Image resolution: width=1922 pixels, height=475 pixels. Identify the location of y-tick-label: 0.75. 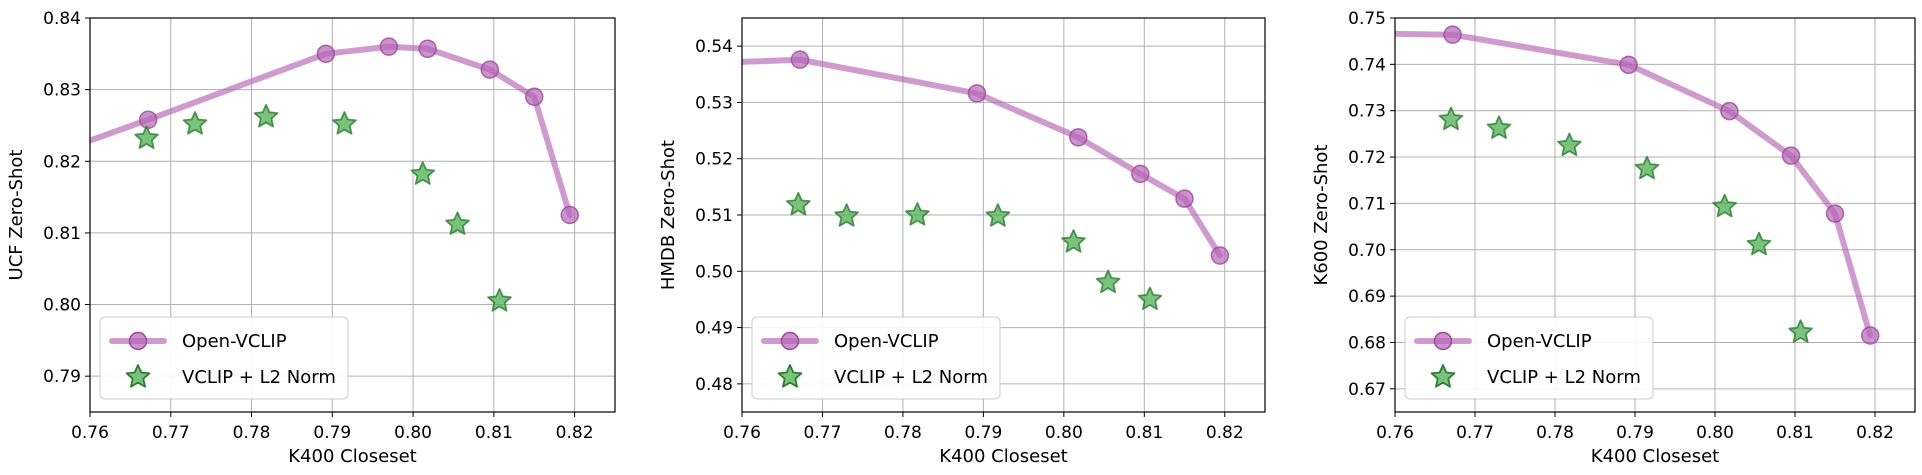
(1367, 19).